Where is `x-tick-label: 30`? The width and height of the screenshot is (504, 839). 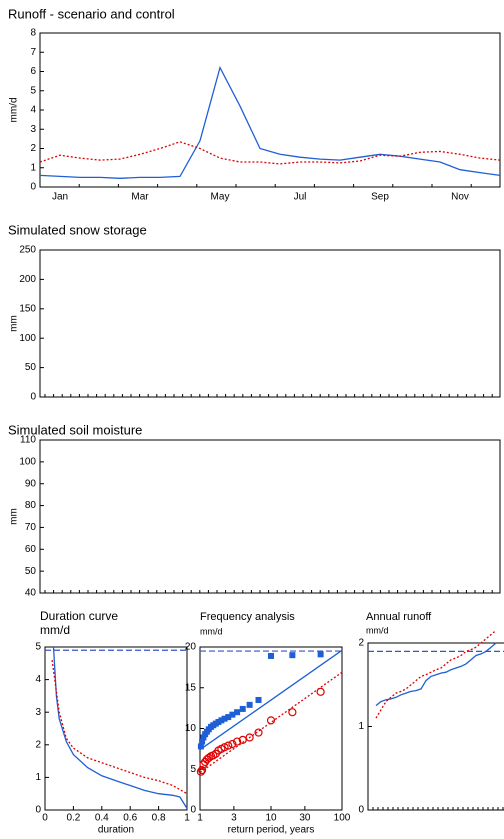
x-tick-label: 30 is located at coordinates (305, 818).